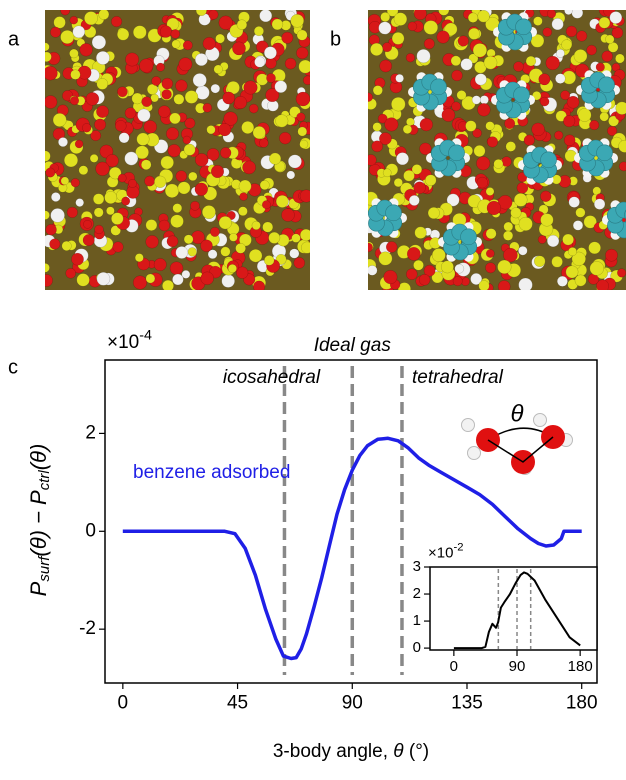 The width and height of the screenshot is (626, 780). What do you see at coordinates (38, 457) in the screenshot?
I see `y-axis-label-part: (θ)` at bounding box center [38, 457].